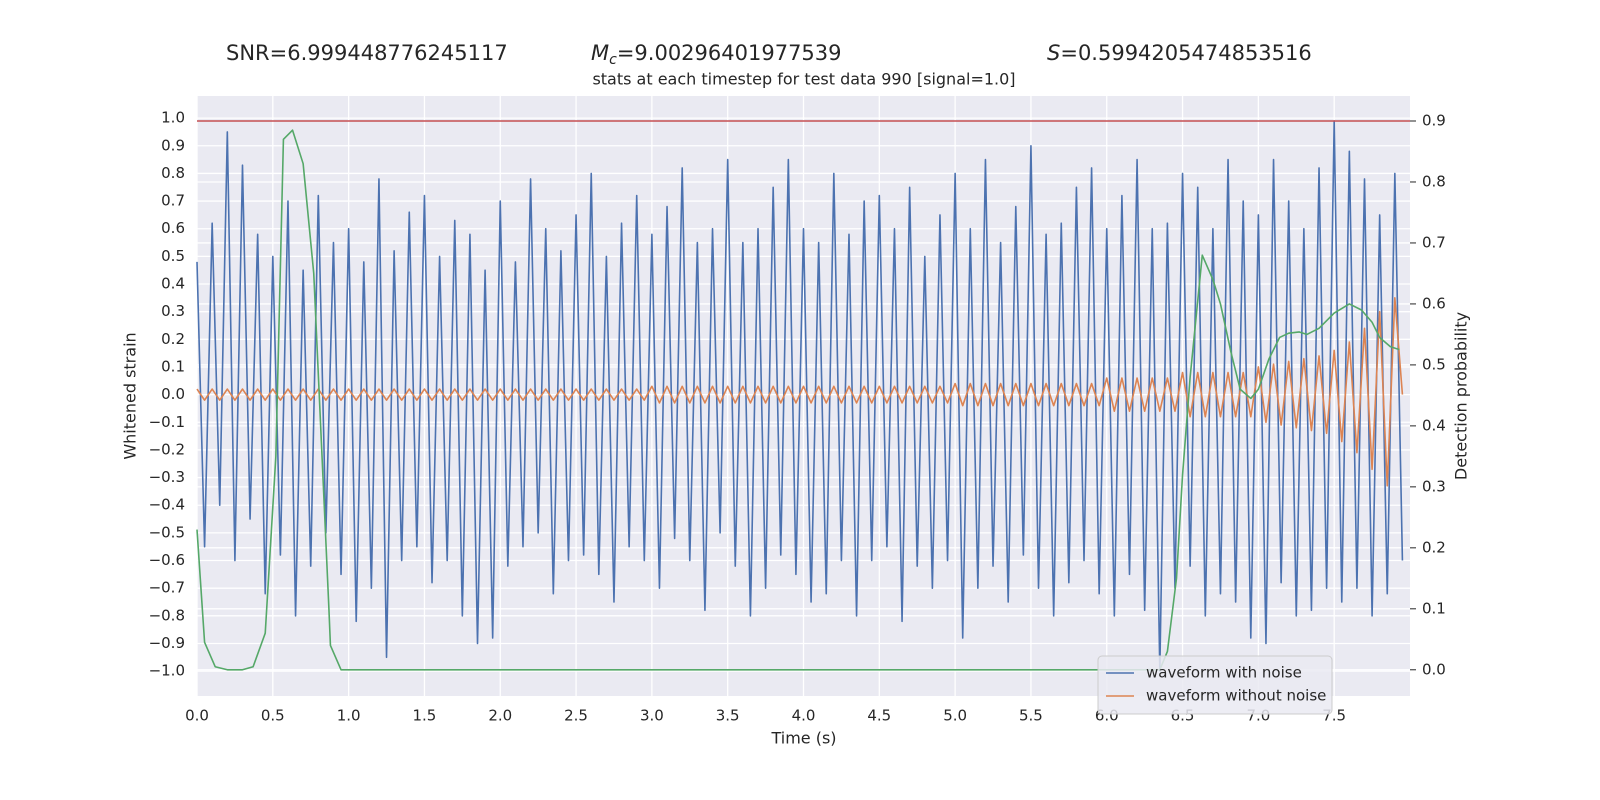 This screenshot has height=800, width=1600. Describe the element at coordinates (1031, 716) in the screenshot. I see `x-tick-label: 5.5` at that location.